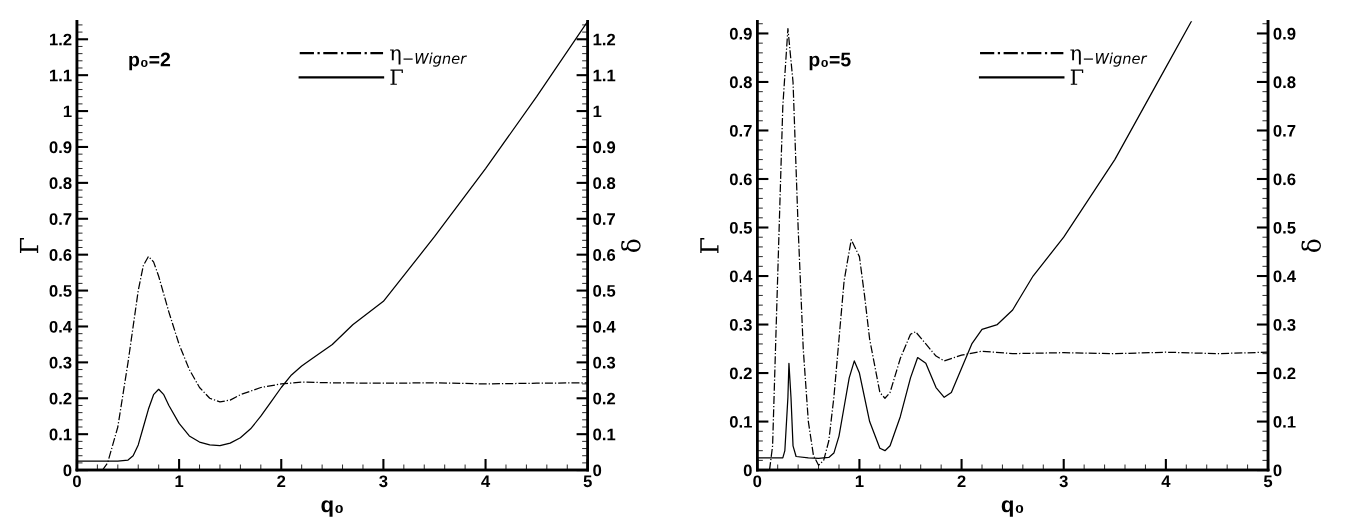 The image size is (1362, 520). Describe the element at coordinates (67, 111) in the screenshot. I see `y-tick-label: 1` at that location.